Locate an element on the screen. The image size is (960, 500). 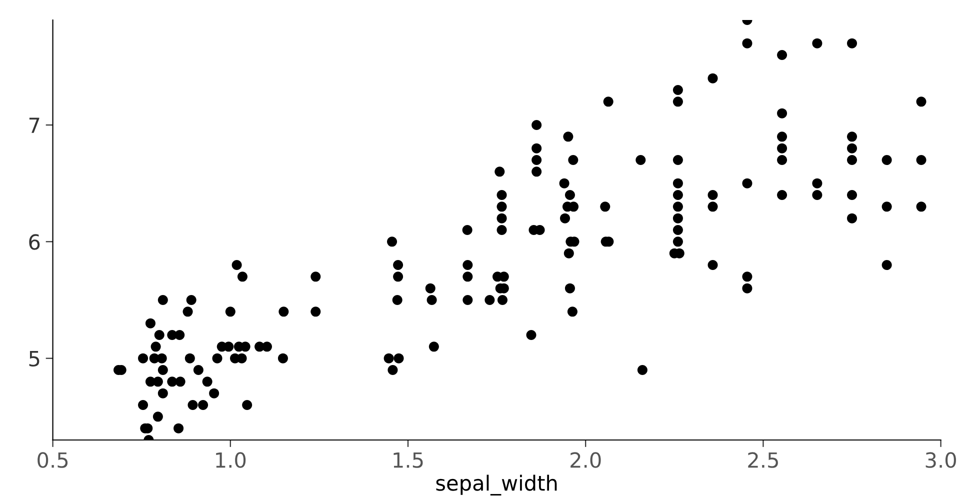
y-tick-label: 6 is located at coordinates (34, 242).